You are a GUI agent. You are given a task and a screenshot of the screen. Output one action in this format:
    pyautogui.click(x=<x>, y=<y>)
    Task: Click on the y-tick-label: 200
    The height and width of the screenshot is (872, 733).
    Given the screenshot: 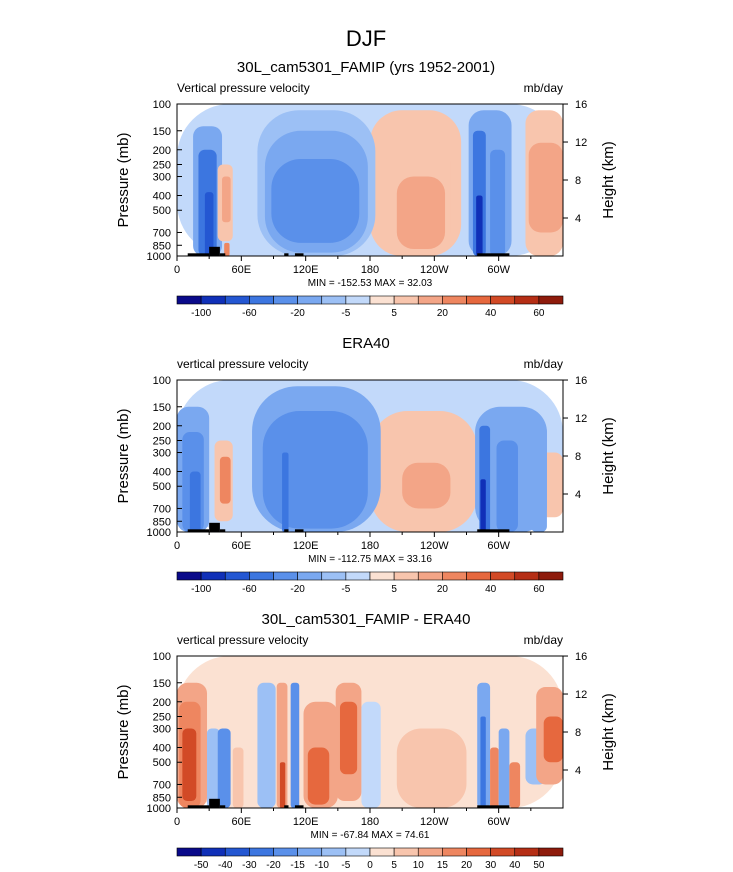 What is the action you would take?
    pyautogui.click(x=162, y=427)
    